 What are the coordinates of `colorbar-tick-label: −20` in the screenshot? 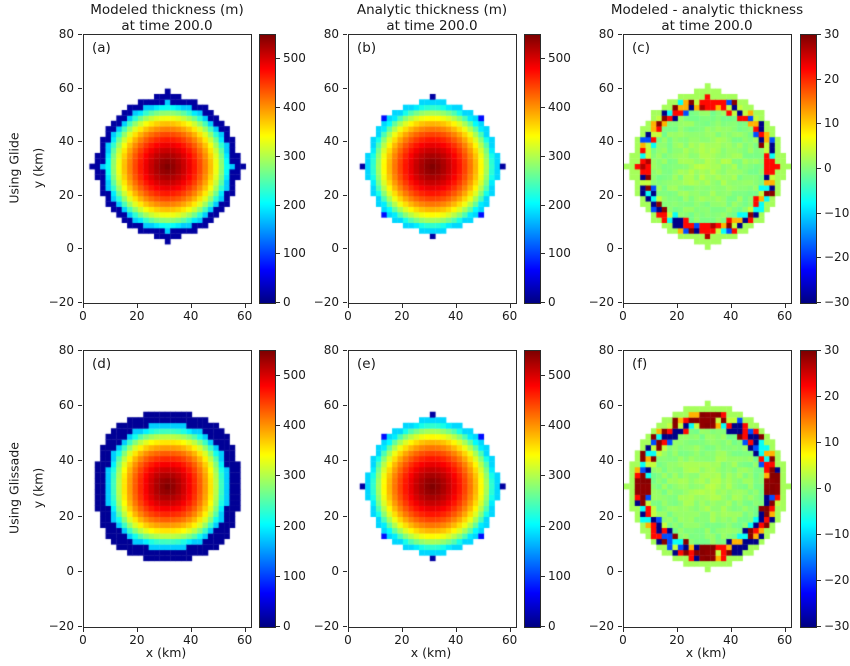 It's located at (837, 257).